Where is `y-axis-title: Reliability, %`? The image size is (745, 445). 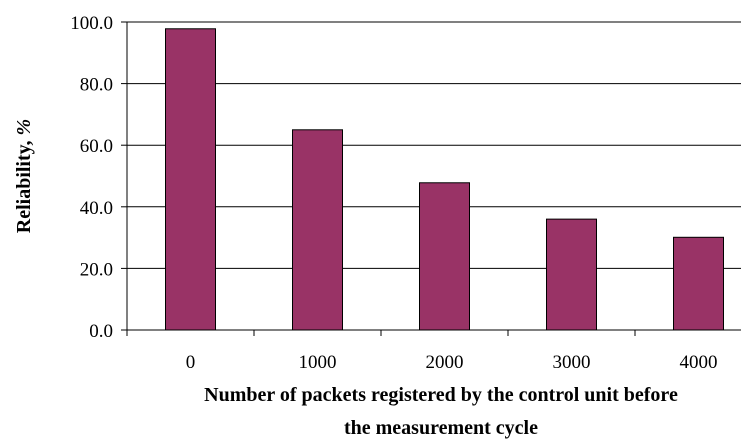
y-axis-title: Reliability, % is located at coordinates (24, 176).